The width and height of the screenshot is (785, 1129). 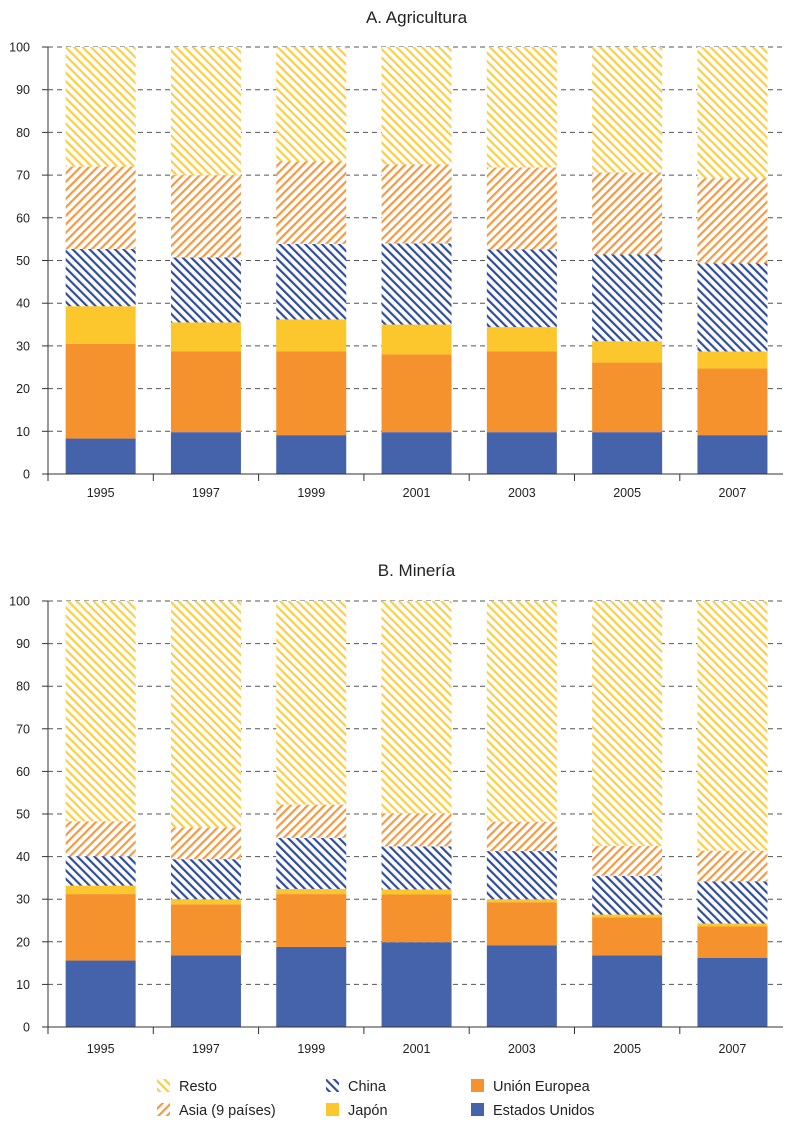 I want to click on x-tick-label: 1997, so click(x=206, y=1049).